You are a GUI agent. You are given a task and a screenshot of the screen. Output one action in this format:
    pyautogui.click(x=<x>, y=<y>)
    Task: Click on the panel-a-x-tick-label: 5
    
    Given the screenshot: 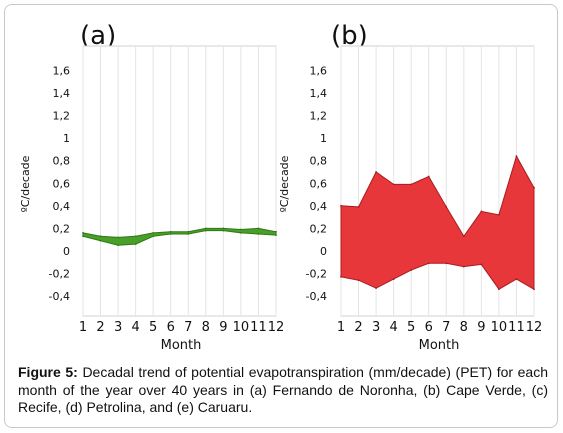 What is the action you would take?
    pyautogui.click(x=153, y=327)
    